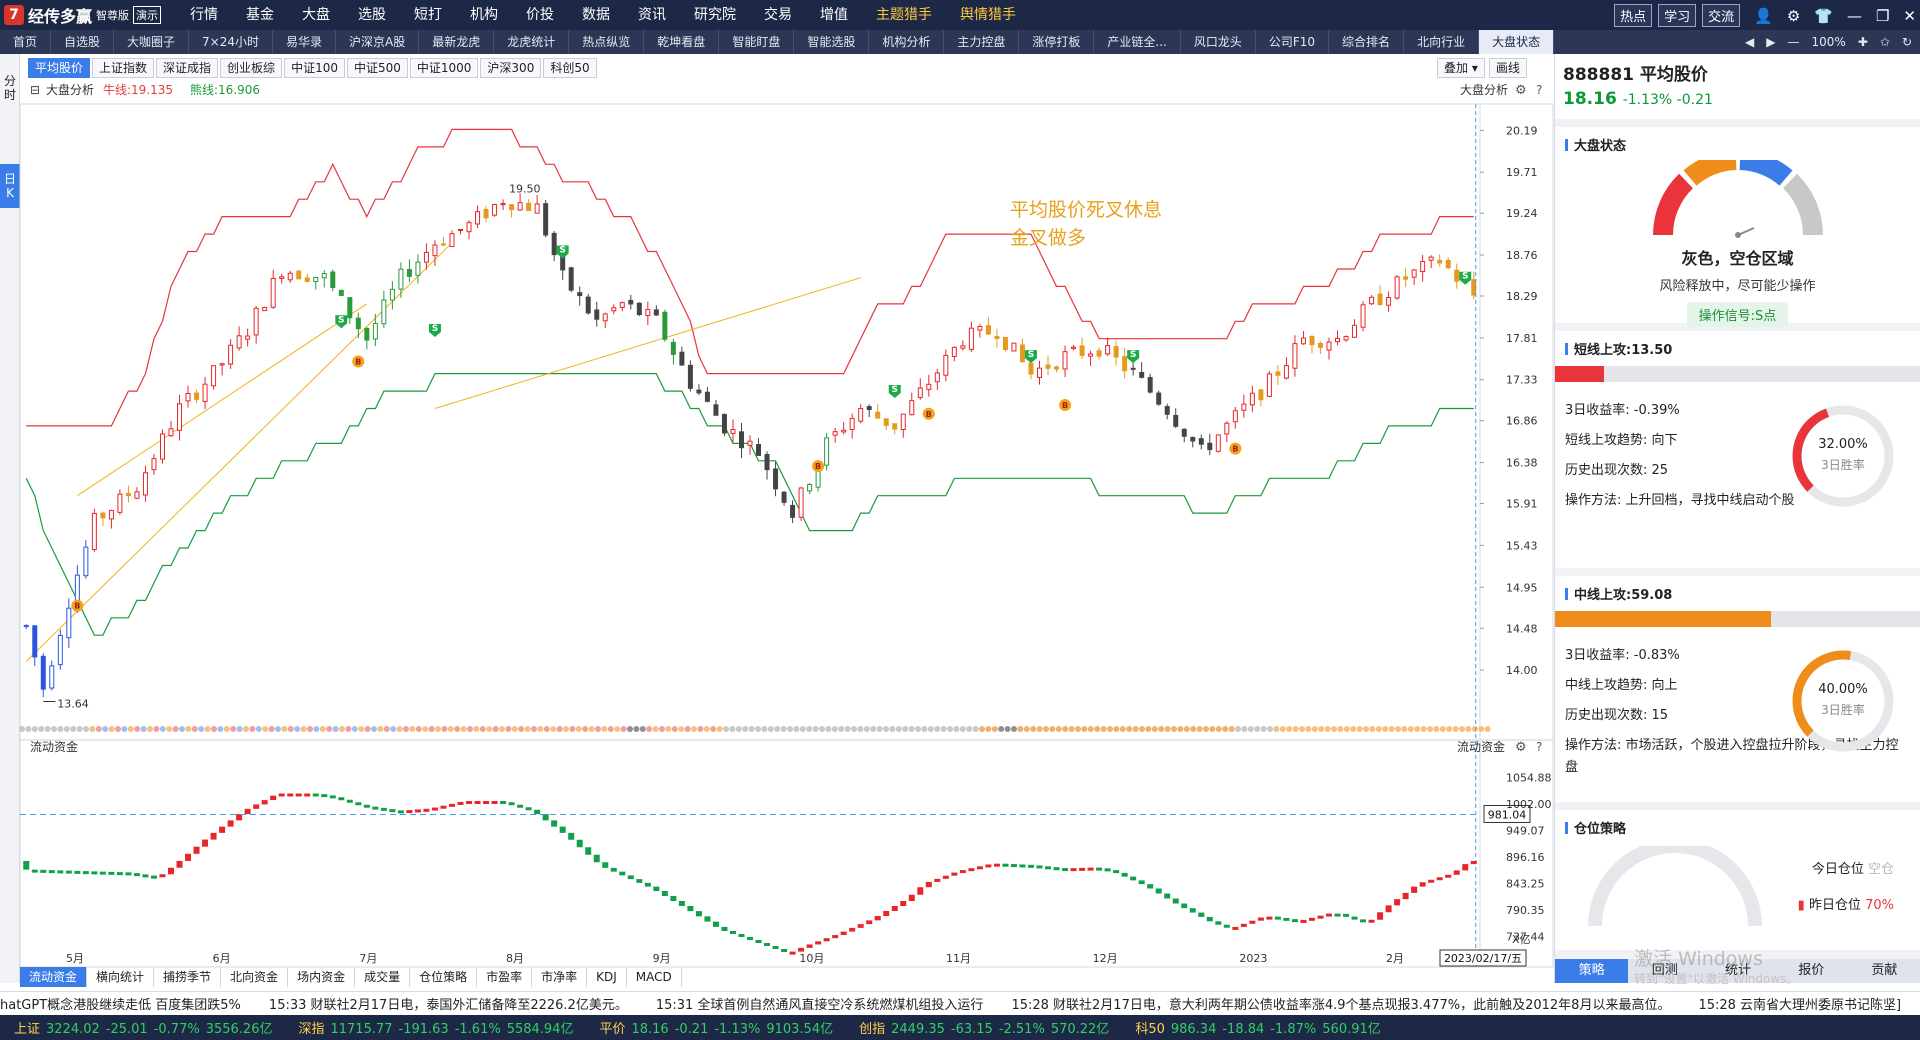 The height and width of the screenshot is (1040, 1920). What do you see at coordinates (1854, 15) in the screenshot?
I see `minimize-icon: —` at bounding box center [1854, 15].